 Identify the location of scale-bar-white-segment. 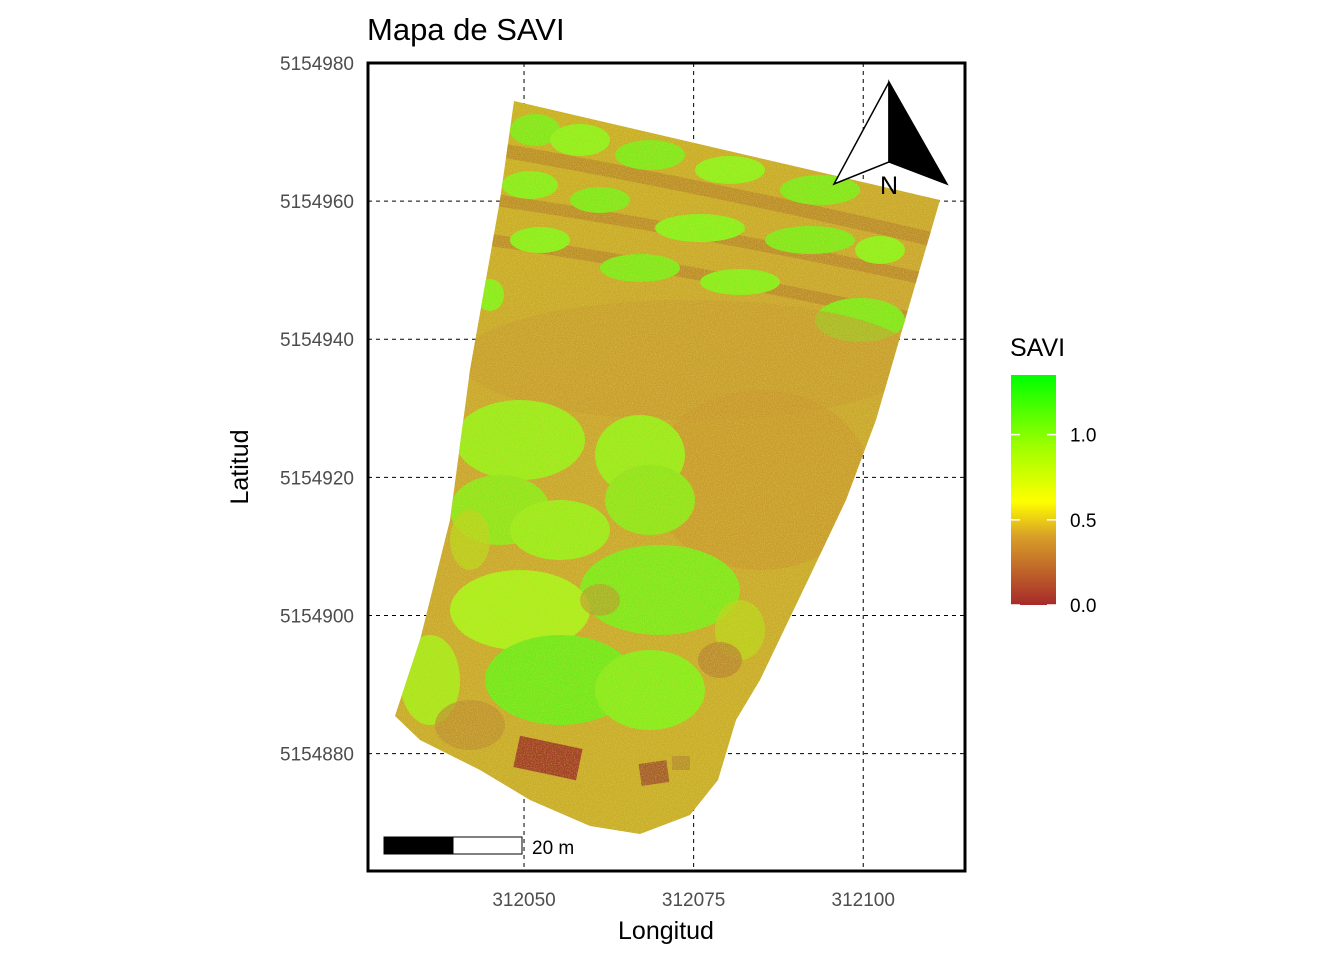
(487, 845).